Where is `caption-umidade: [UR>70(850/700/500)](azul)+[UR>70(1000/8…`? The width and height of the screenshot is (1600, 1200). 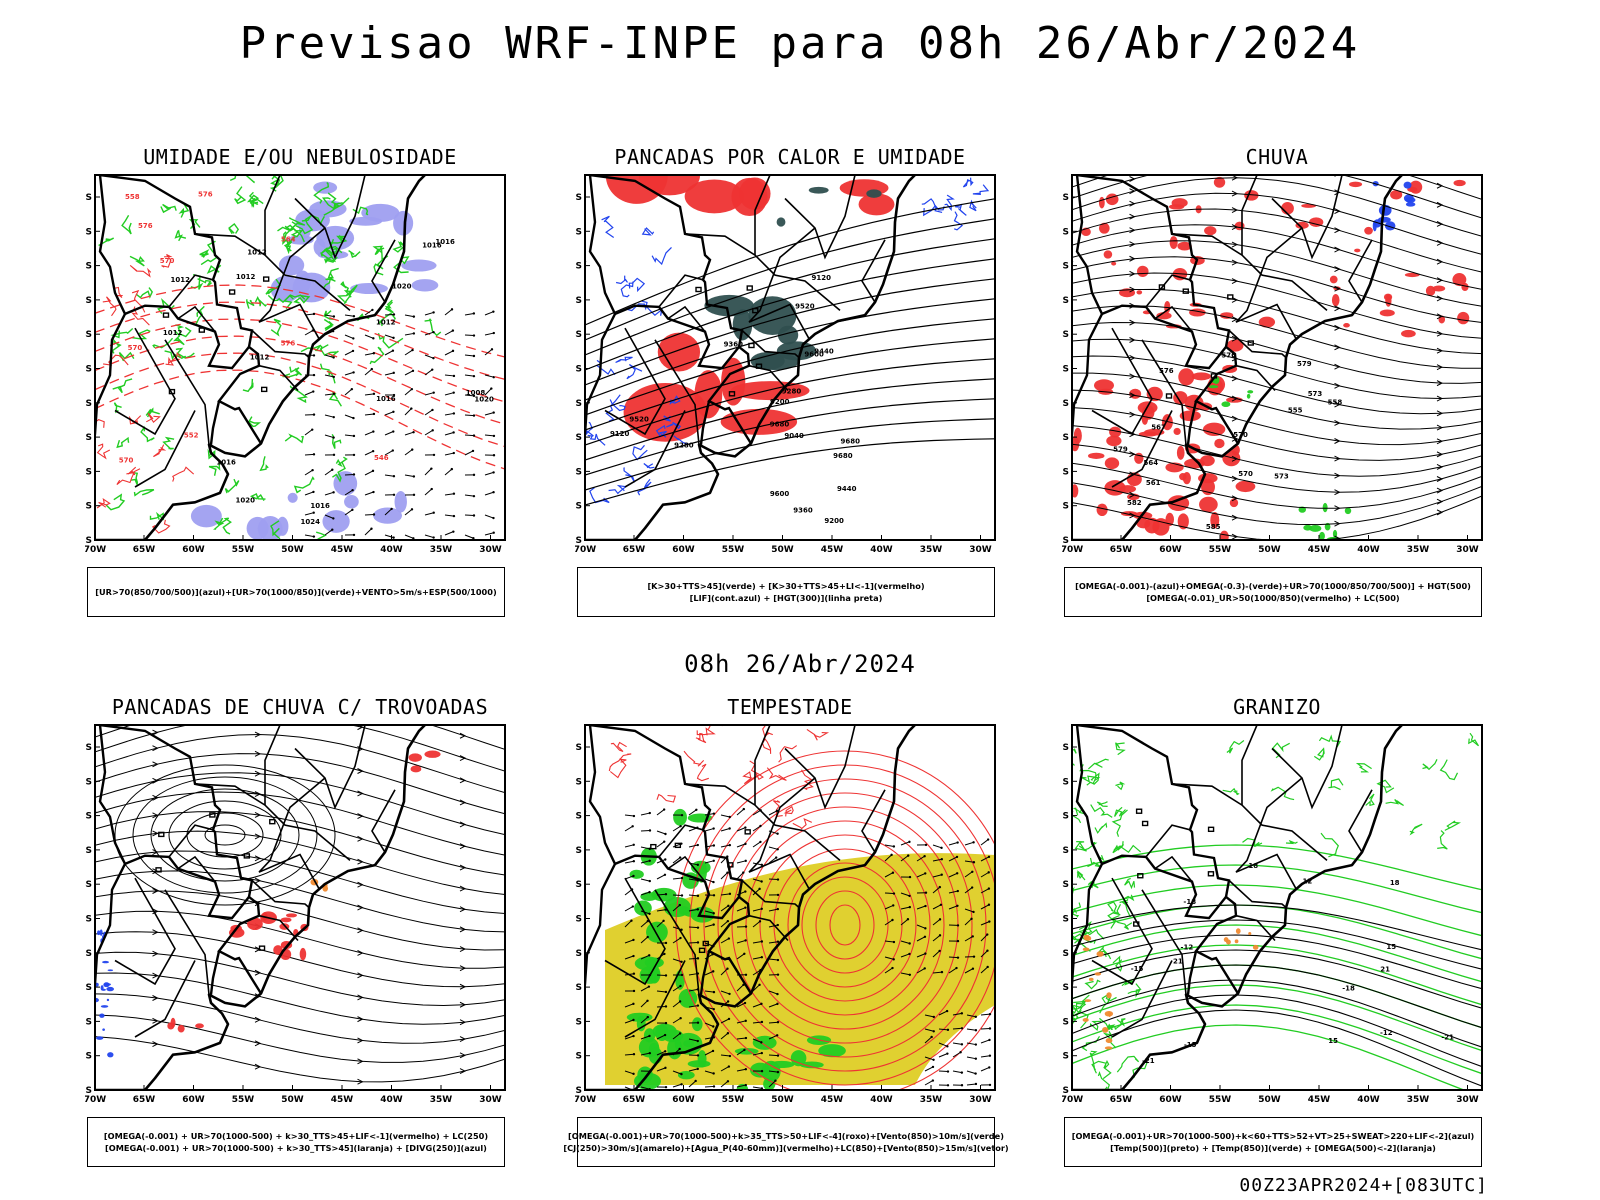
caption-umidade: [UR>70(850/700/500)](azul)+[UR>70(1000/8… is located at coordinates (296, 592).